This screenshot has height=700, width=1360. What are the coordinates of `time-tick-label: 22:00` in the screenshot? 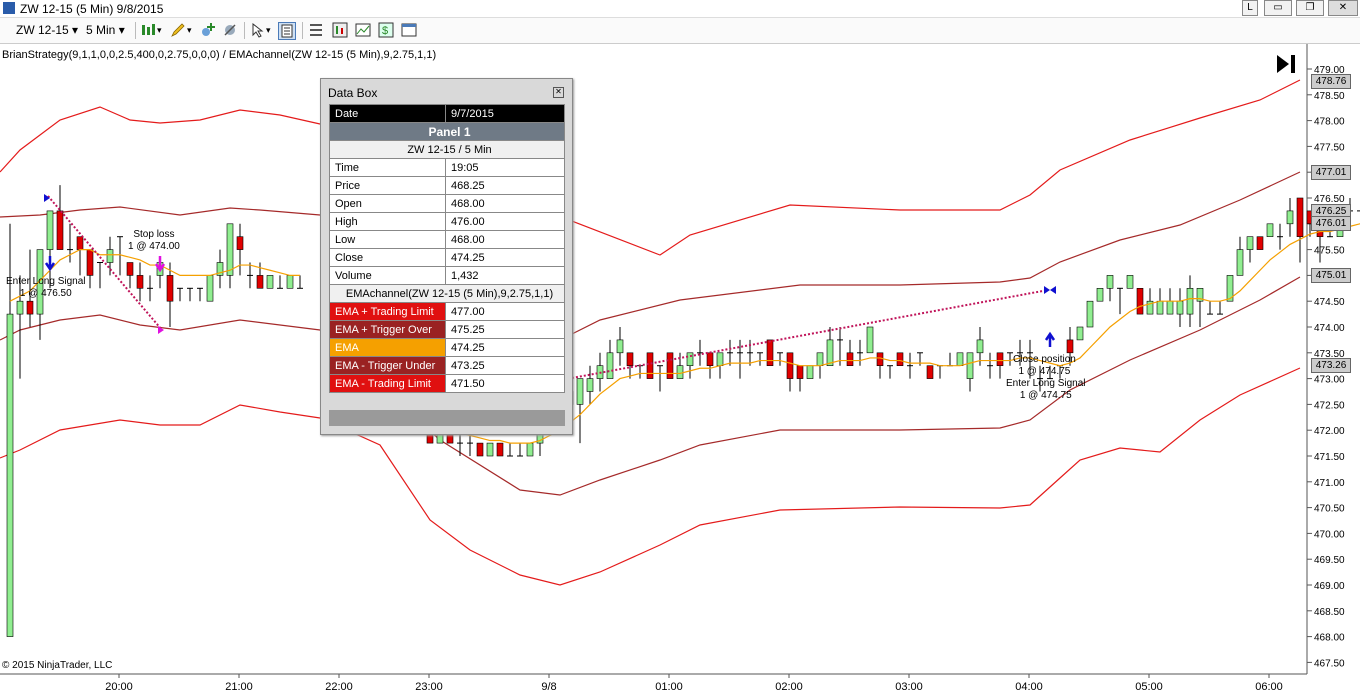 It's located at (339, 687).